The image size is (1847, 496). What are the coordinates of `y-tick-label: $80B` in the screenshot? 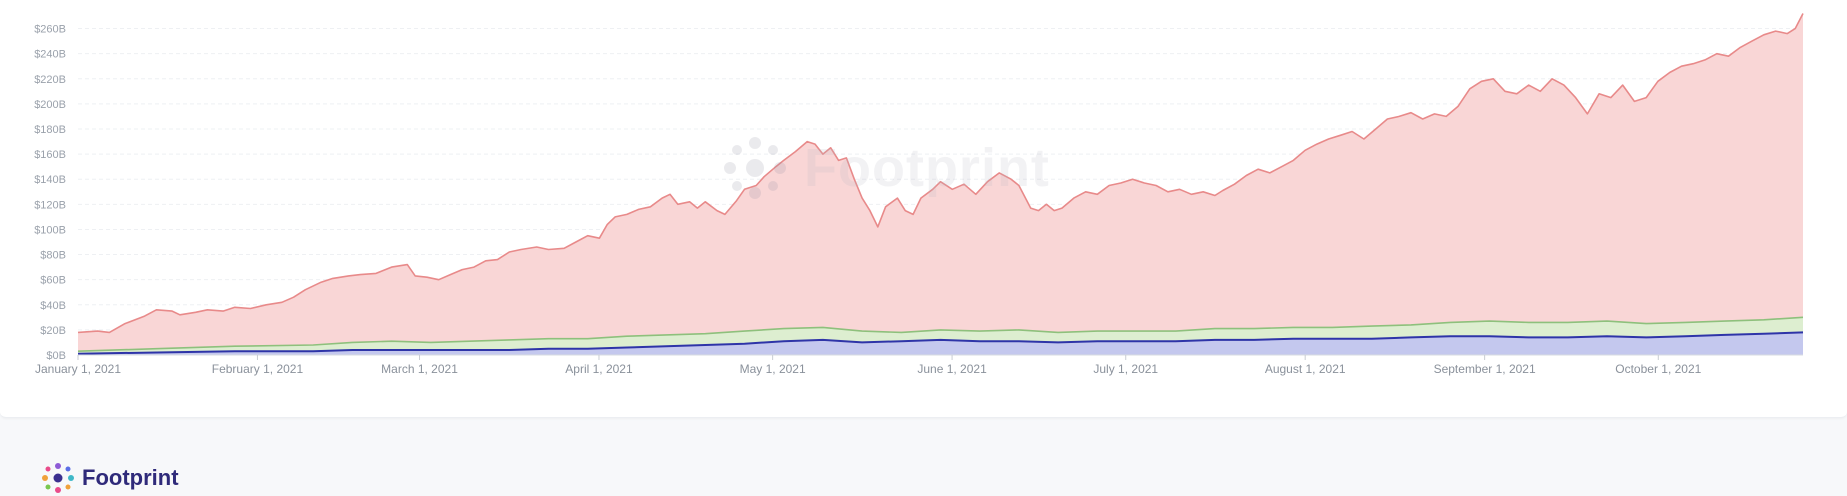 It's located at (53, 256).